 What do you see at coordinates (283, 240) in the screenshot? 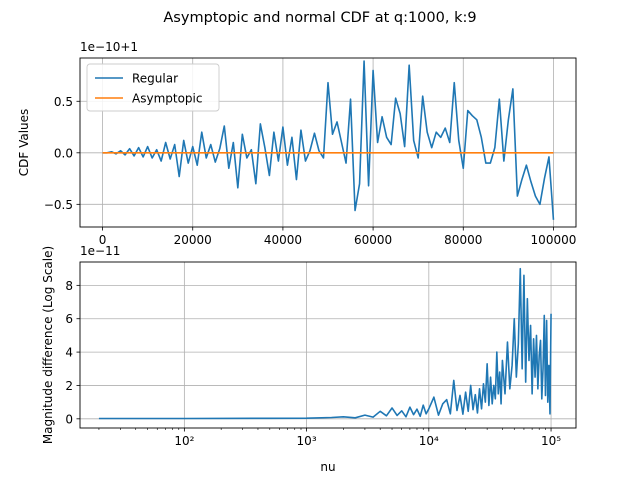
I see `x-tick-label: 40000` at bounding box center [283, 240].